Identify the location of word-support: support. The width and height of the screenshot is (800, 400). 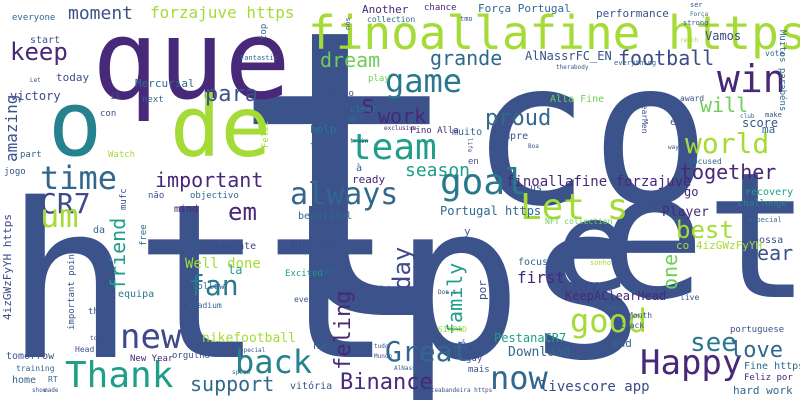
(232, 384).